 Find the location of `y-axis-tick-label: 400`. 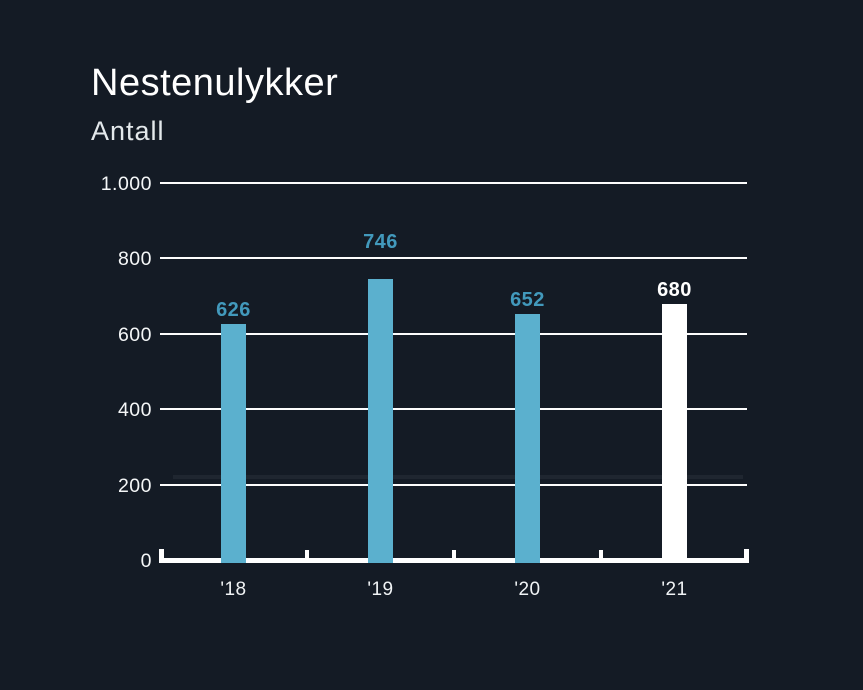

y-axis-tick-label: 400 is located at coordinates (134, 410).